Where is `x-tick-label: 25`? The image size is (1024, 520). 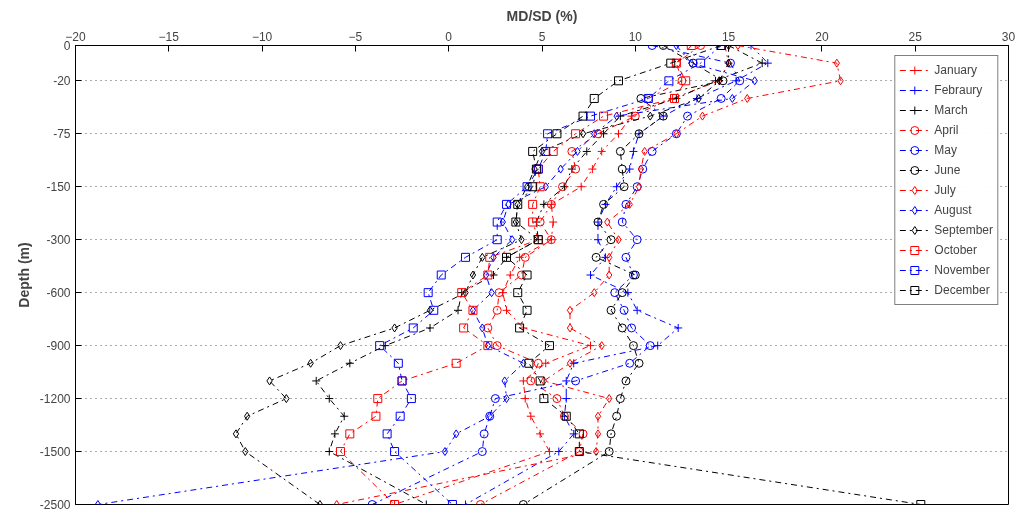
x-tick-label: 25 is located at coordinates (915, 36).